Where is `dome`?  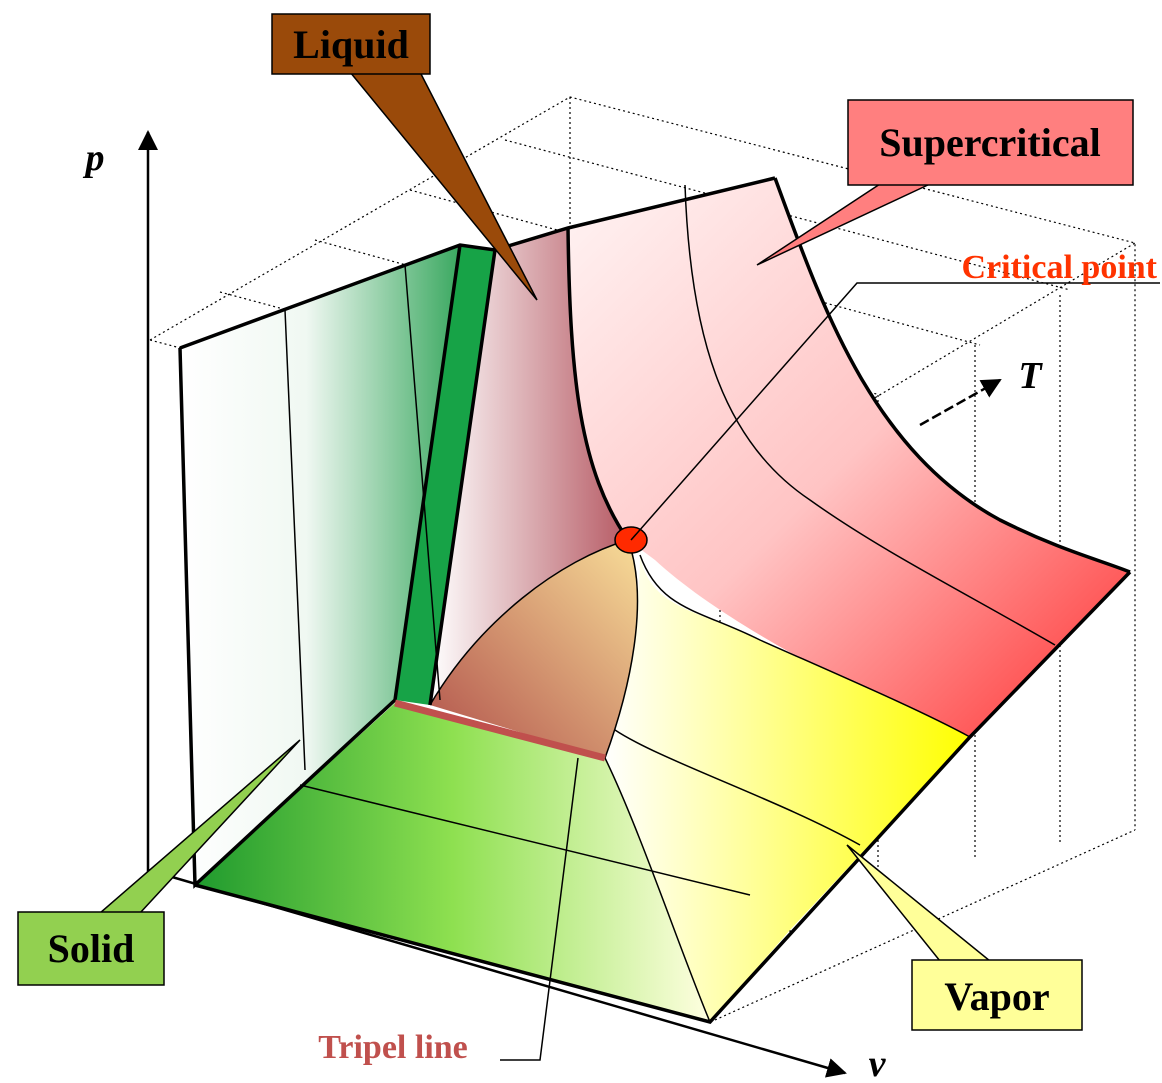
dome is located at coordinates (534, 649).